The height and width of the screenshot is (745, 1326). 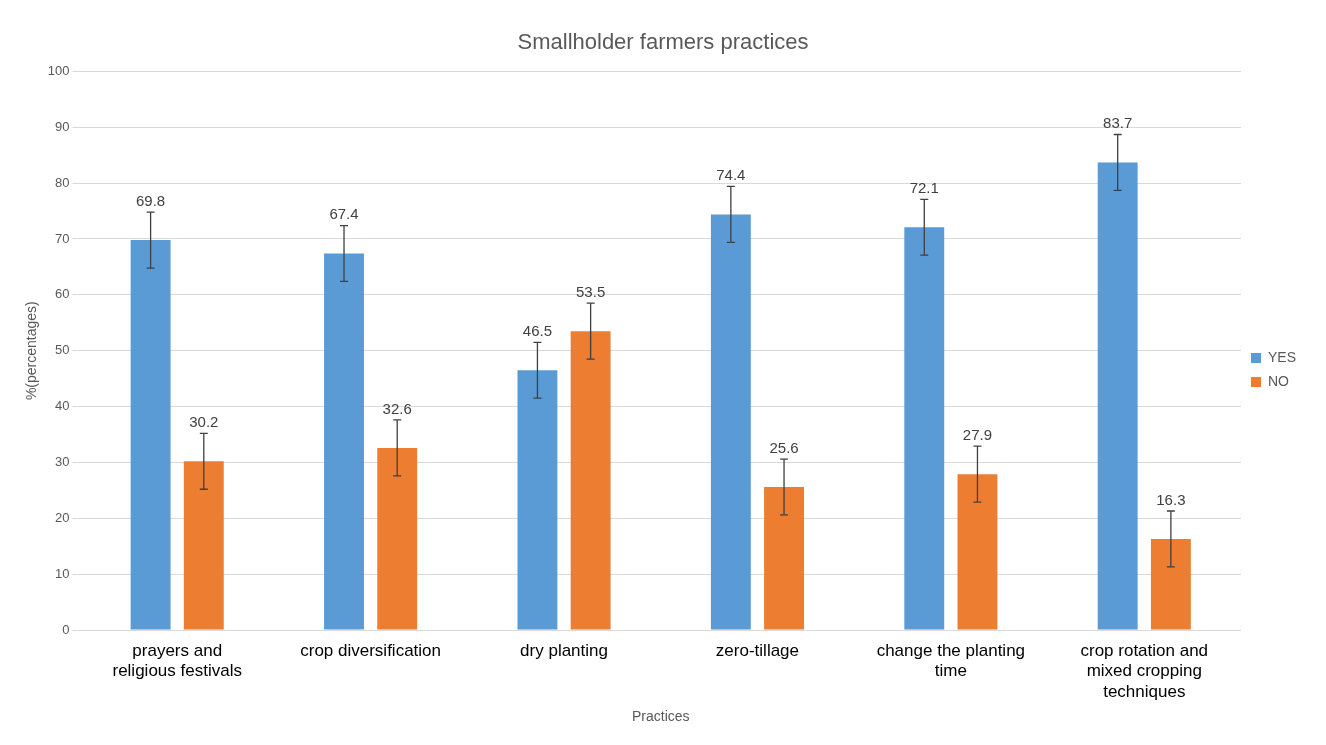 I want to click on x-tick-label: crop rotation and mixed cropping techniques, so click(x=1144, y=670).